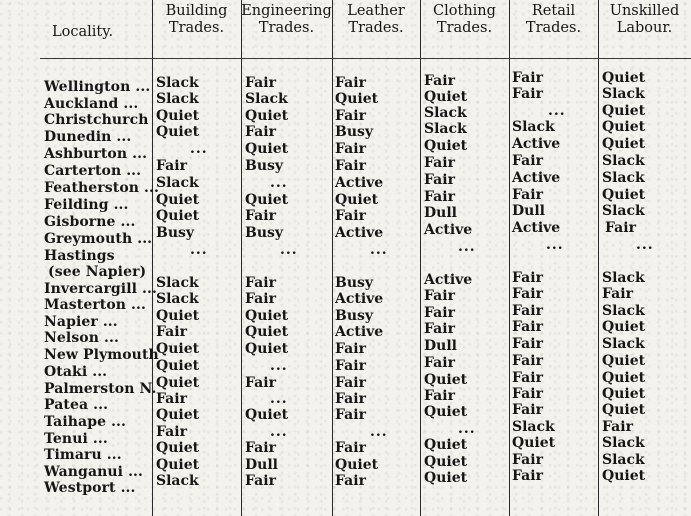 The image size is (691, 516). I want to click on cell-leather: Quiet, so click(357, 465).